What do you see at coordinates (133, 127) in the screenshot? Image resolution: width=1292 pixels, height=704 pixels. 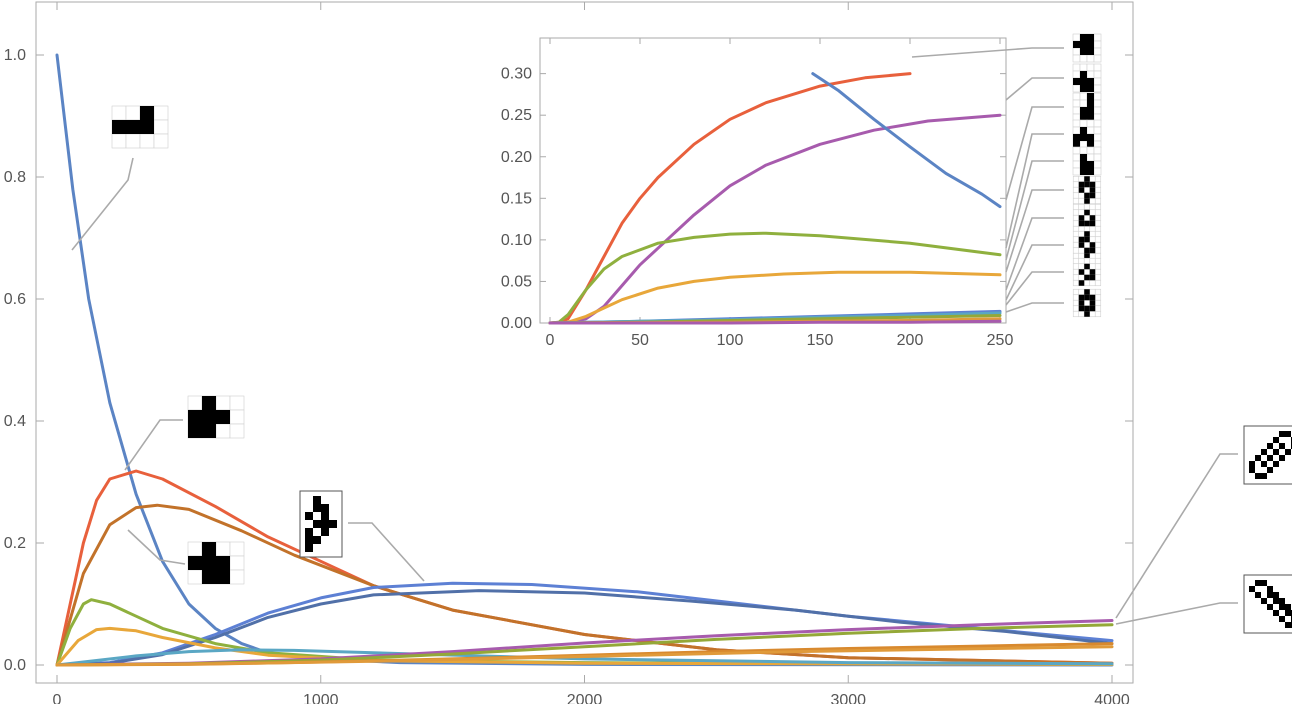 I see `pattern-icon-blue-filled-cell` at bounding box center [133, 127].